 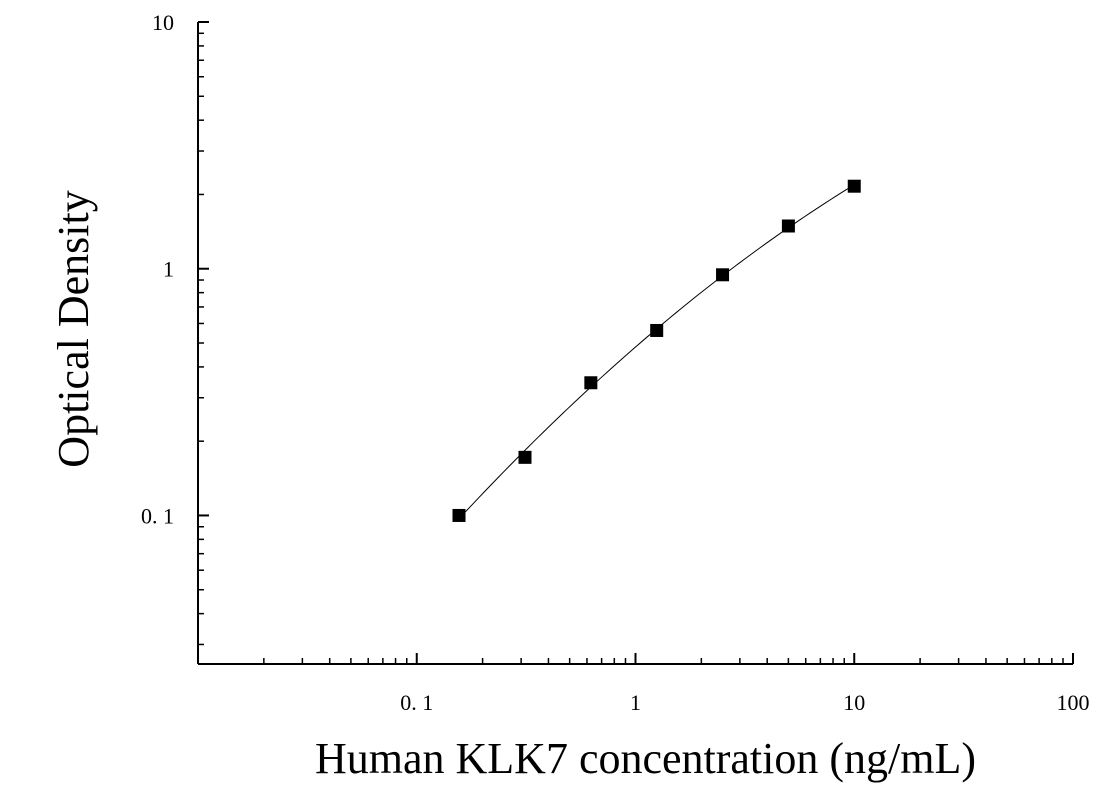 I want to click on y-tick-labels: 0. 1 1 10, so click(x=157, y=269).